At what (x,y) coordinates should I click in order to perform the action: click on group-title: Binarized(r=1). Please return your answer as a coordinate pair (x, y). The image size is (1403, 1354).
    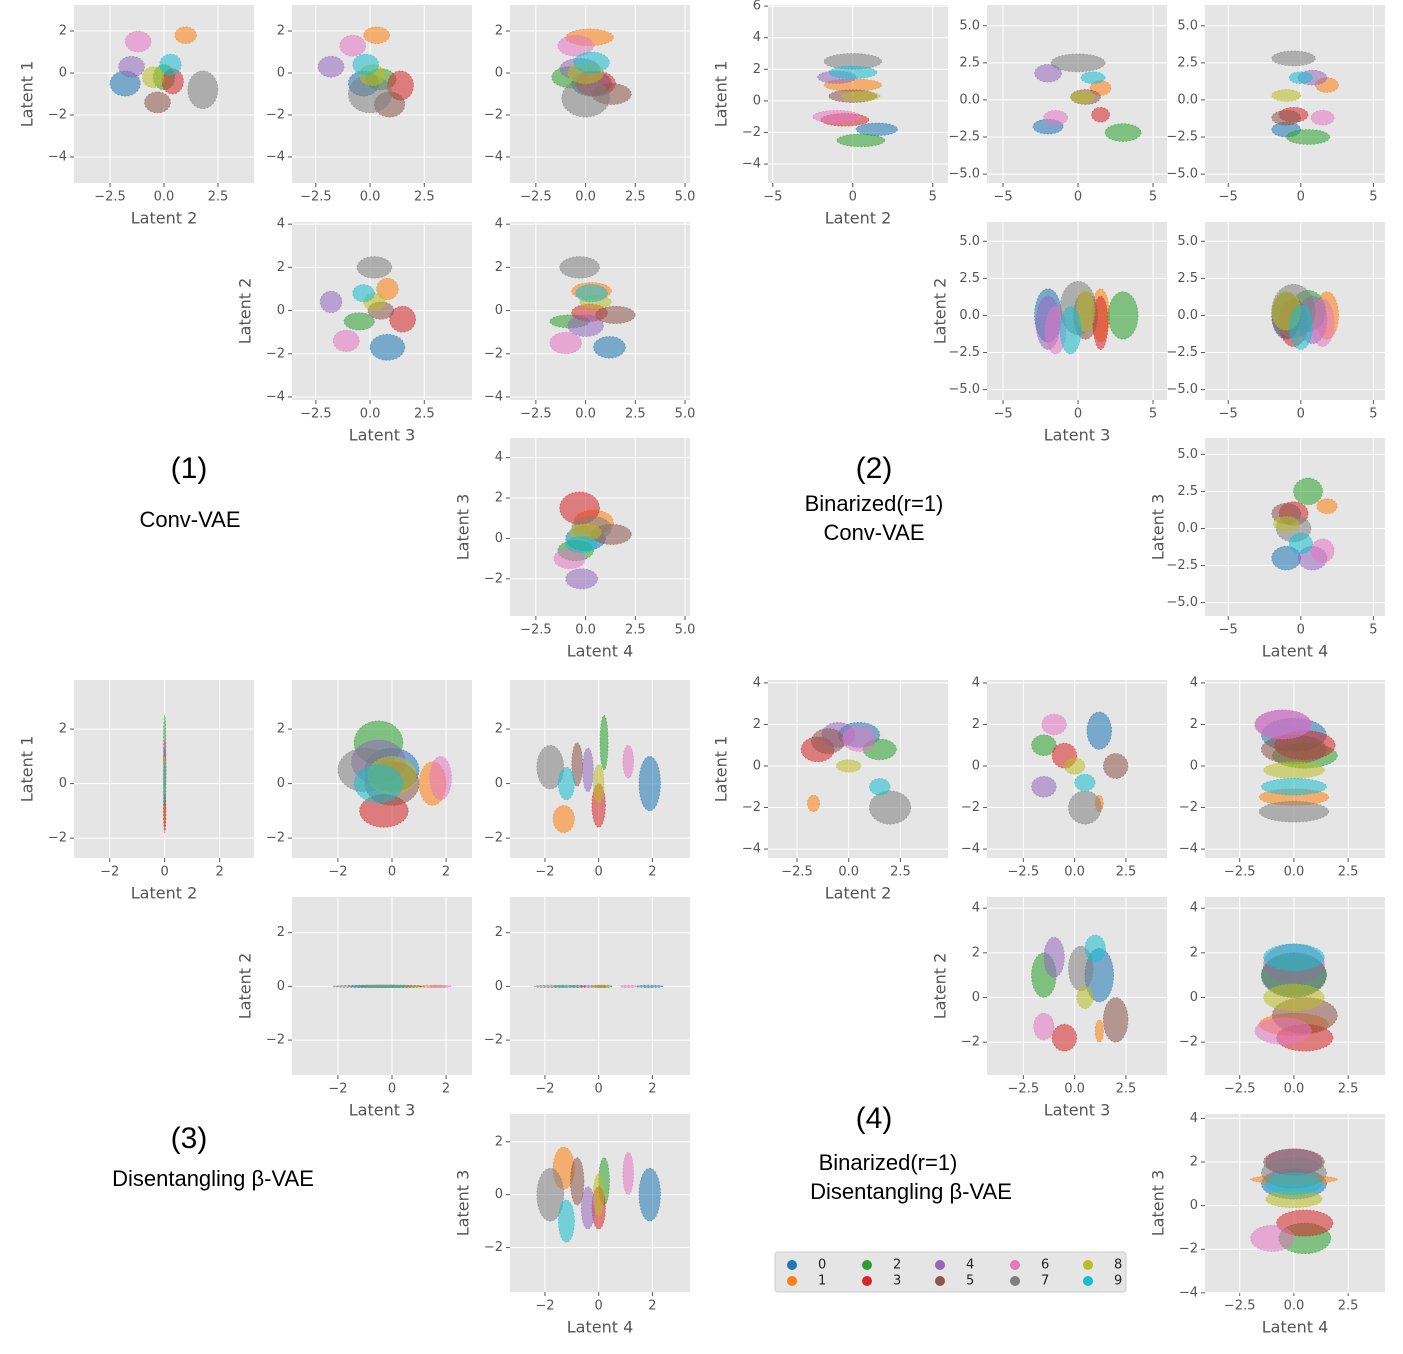
    Looking at the image, I should click on (888, 1162).